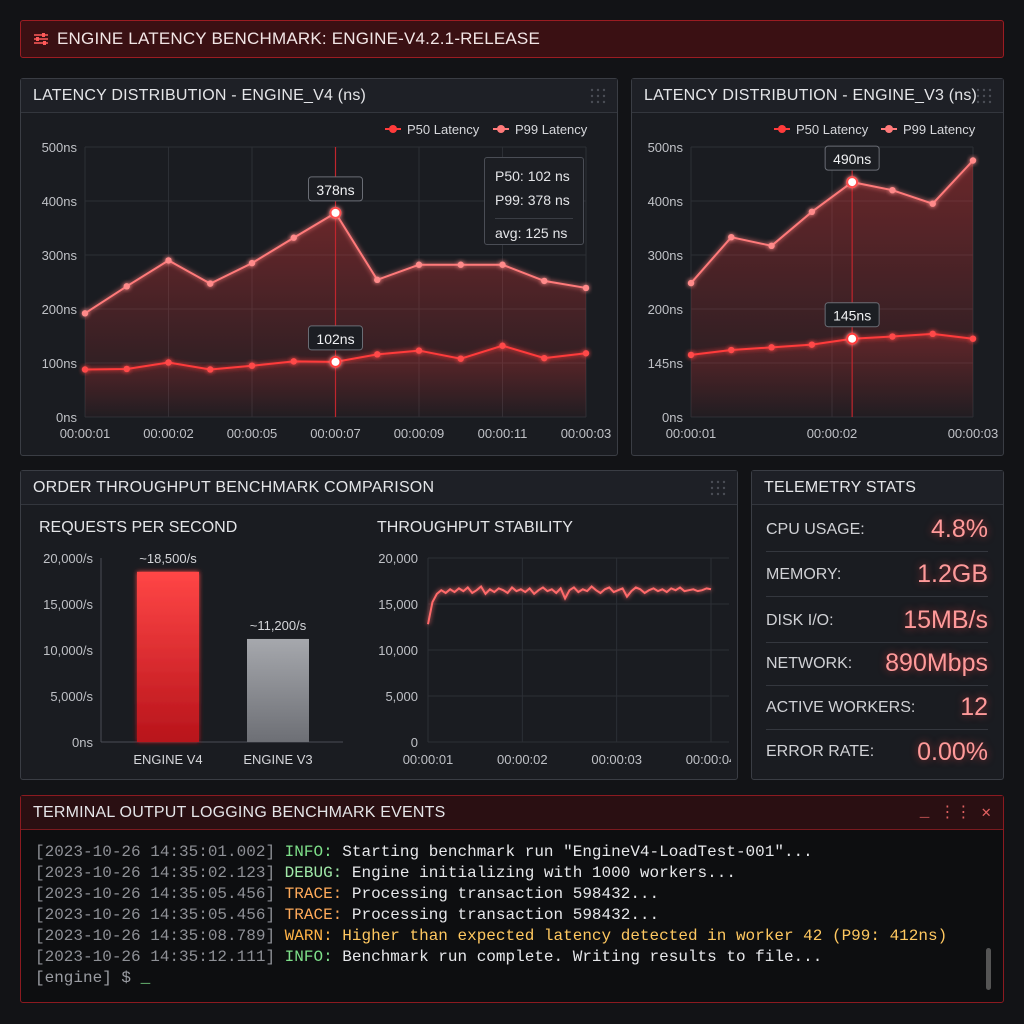 This screenshot has height=1024, width=1024. I want to click on terminal-title: TERMINAL OUTPUT LOGGING BENCHMARK EVENTS, so click(239, 812).